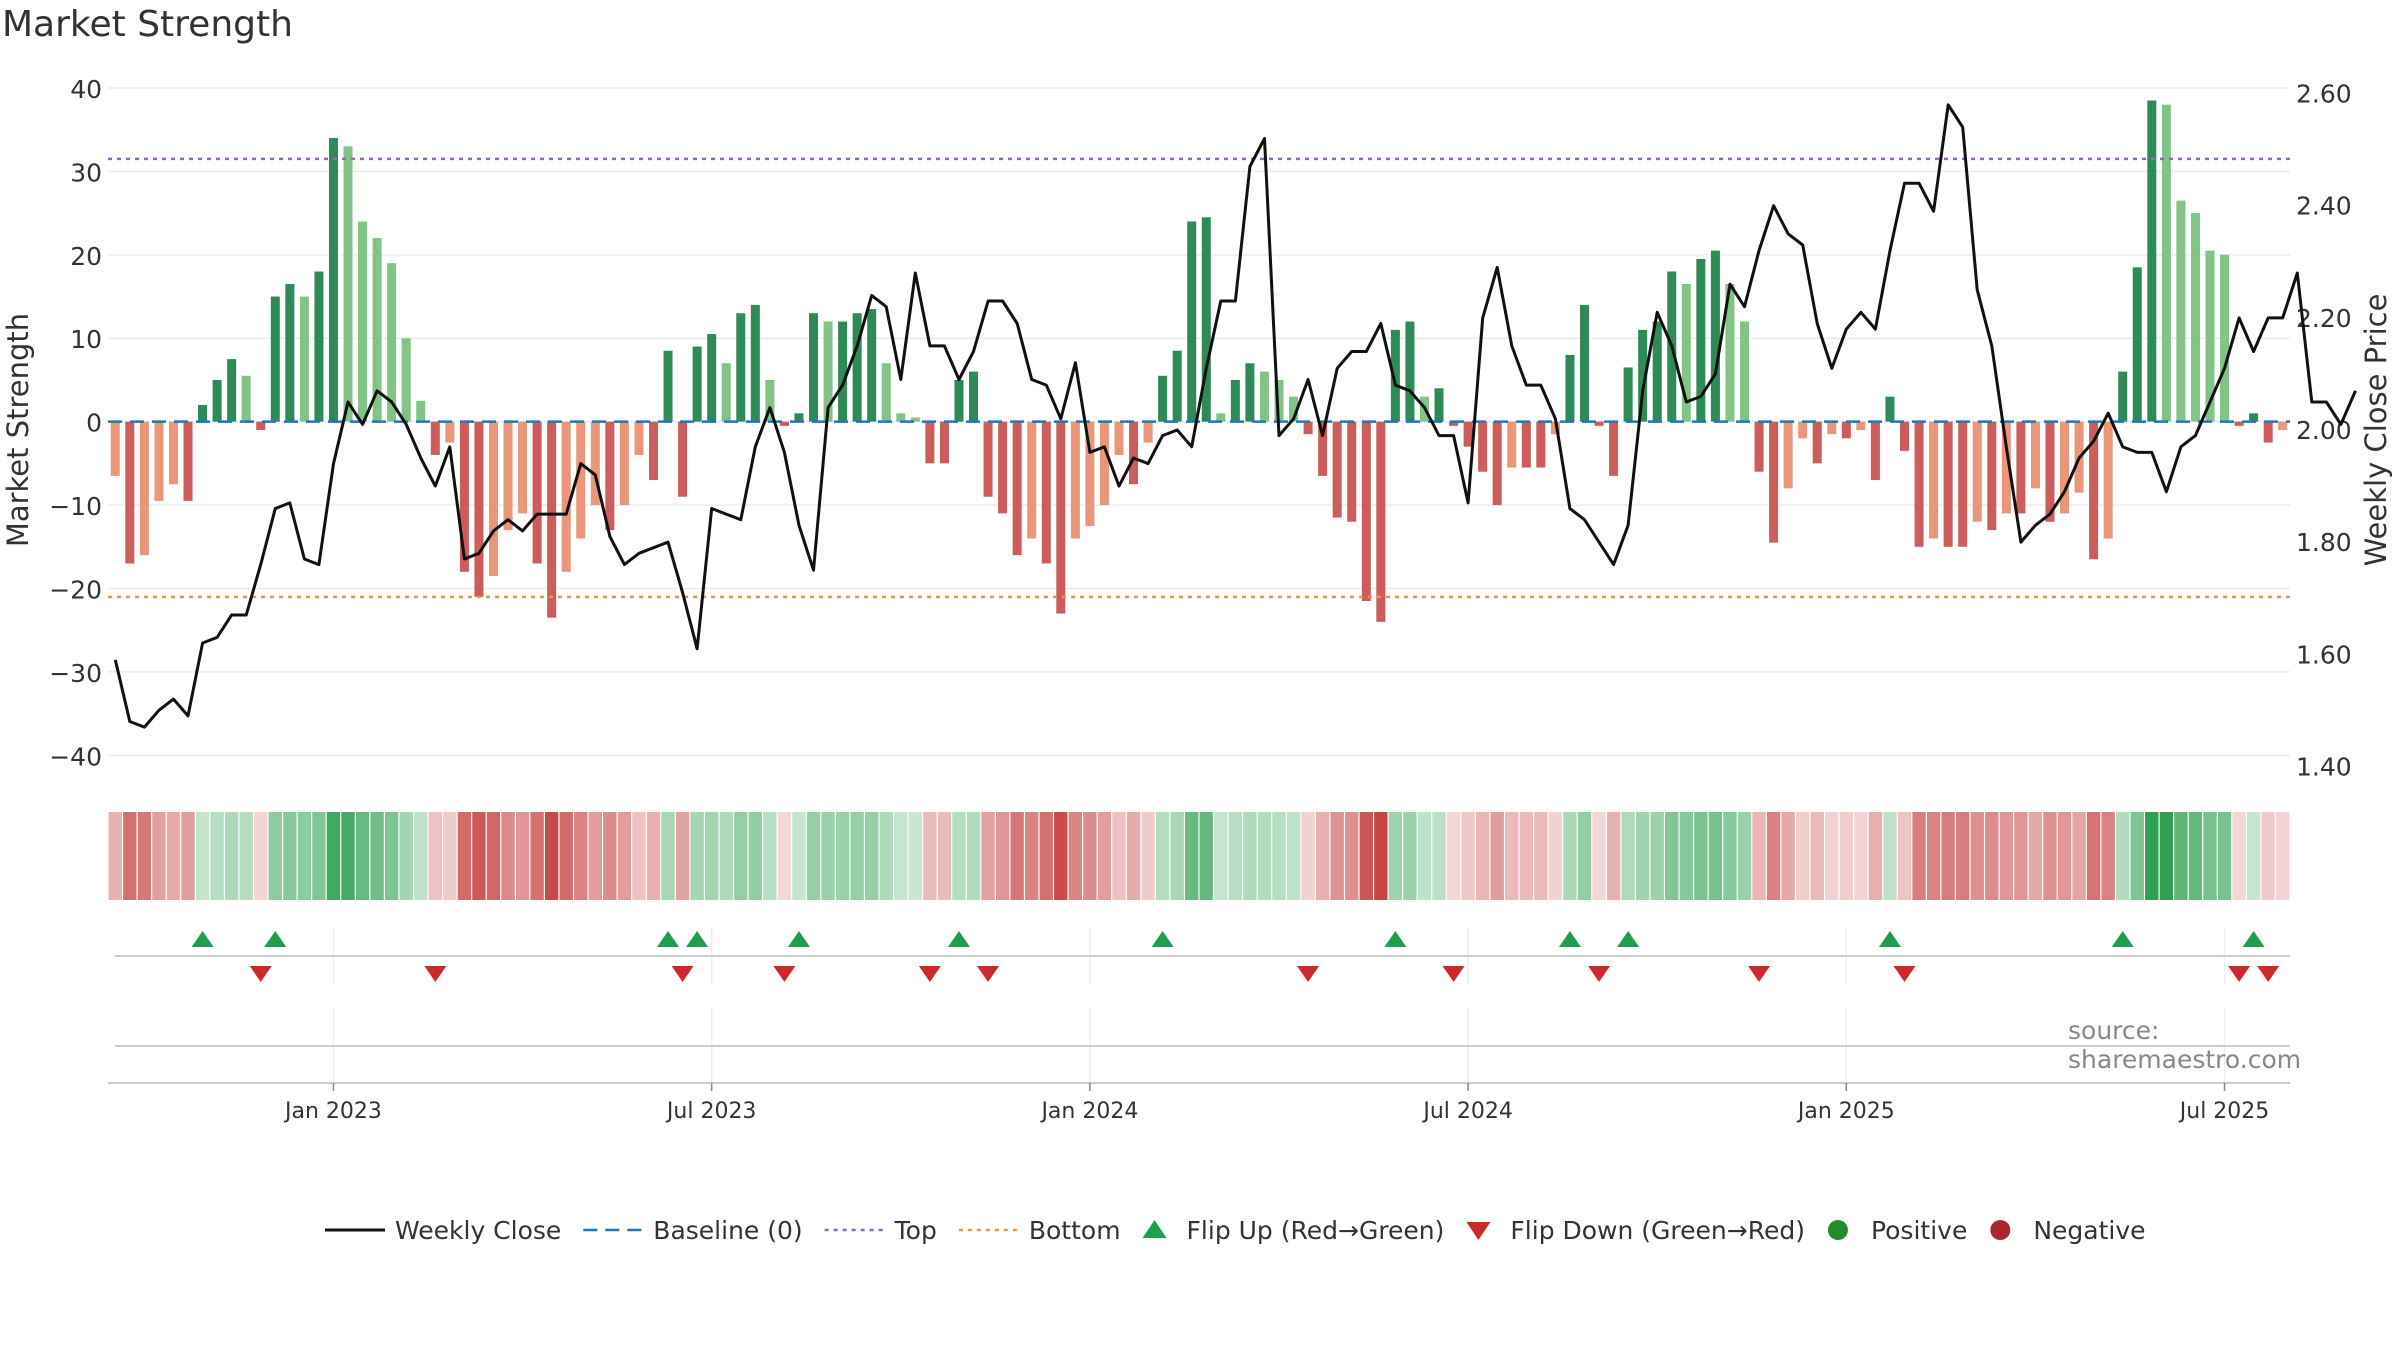 This screenshot has height=1350, width=2400. What do you see at coordinates (880, 1230) in the screenshot?
I see `legend-item: Top` at bounding box center [880, 1230].